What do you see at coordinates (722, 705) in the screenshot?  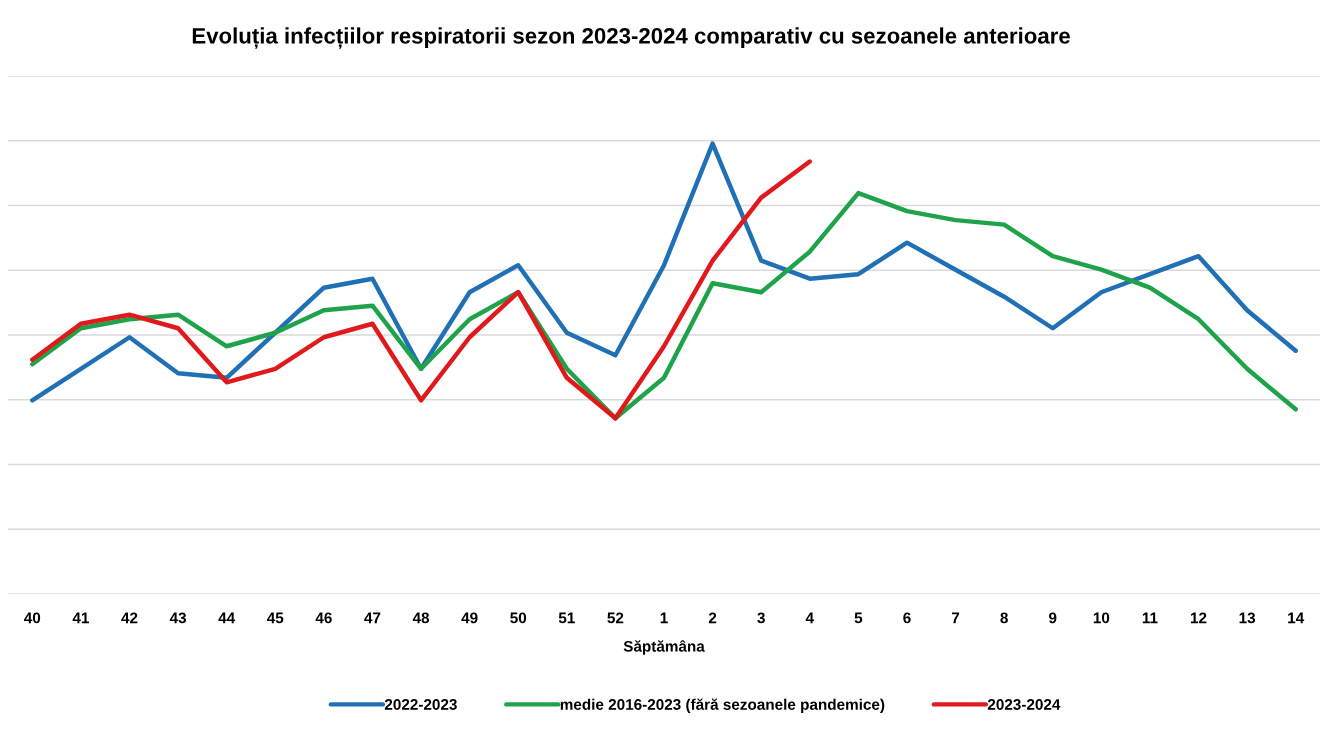 I see `legend-label: medie 2016-2023 (fără sezoanele pandemice)` at bounding box center [722, 705].